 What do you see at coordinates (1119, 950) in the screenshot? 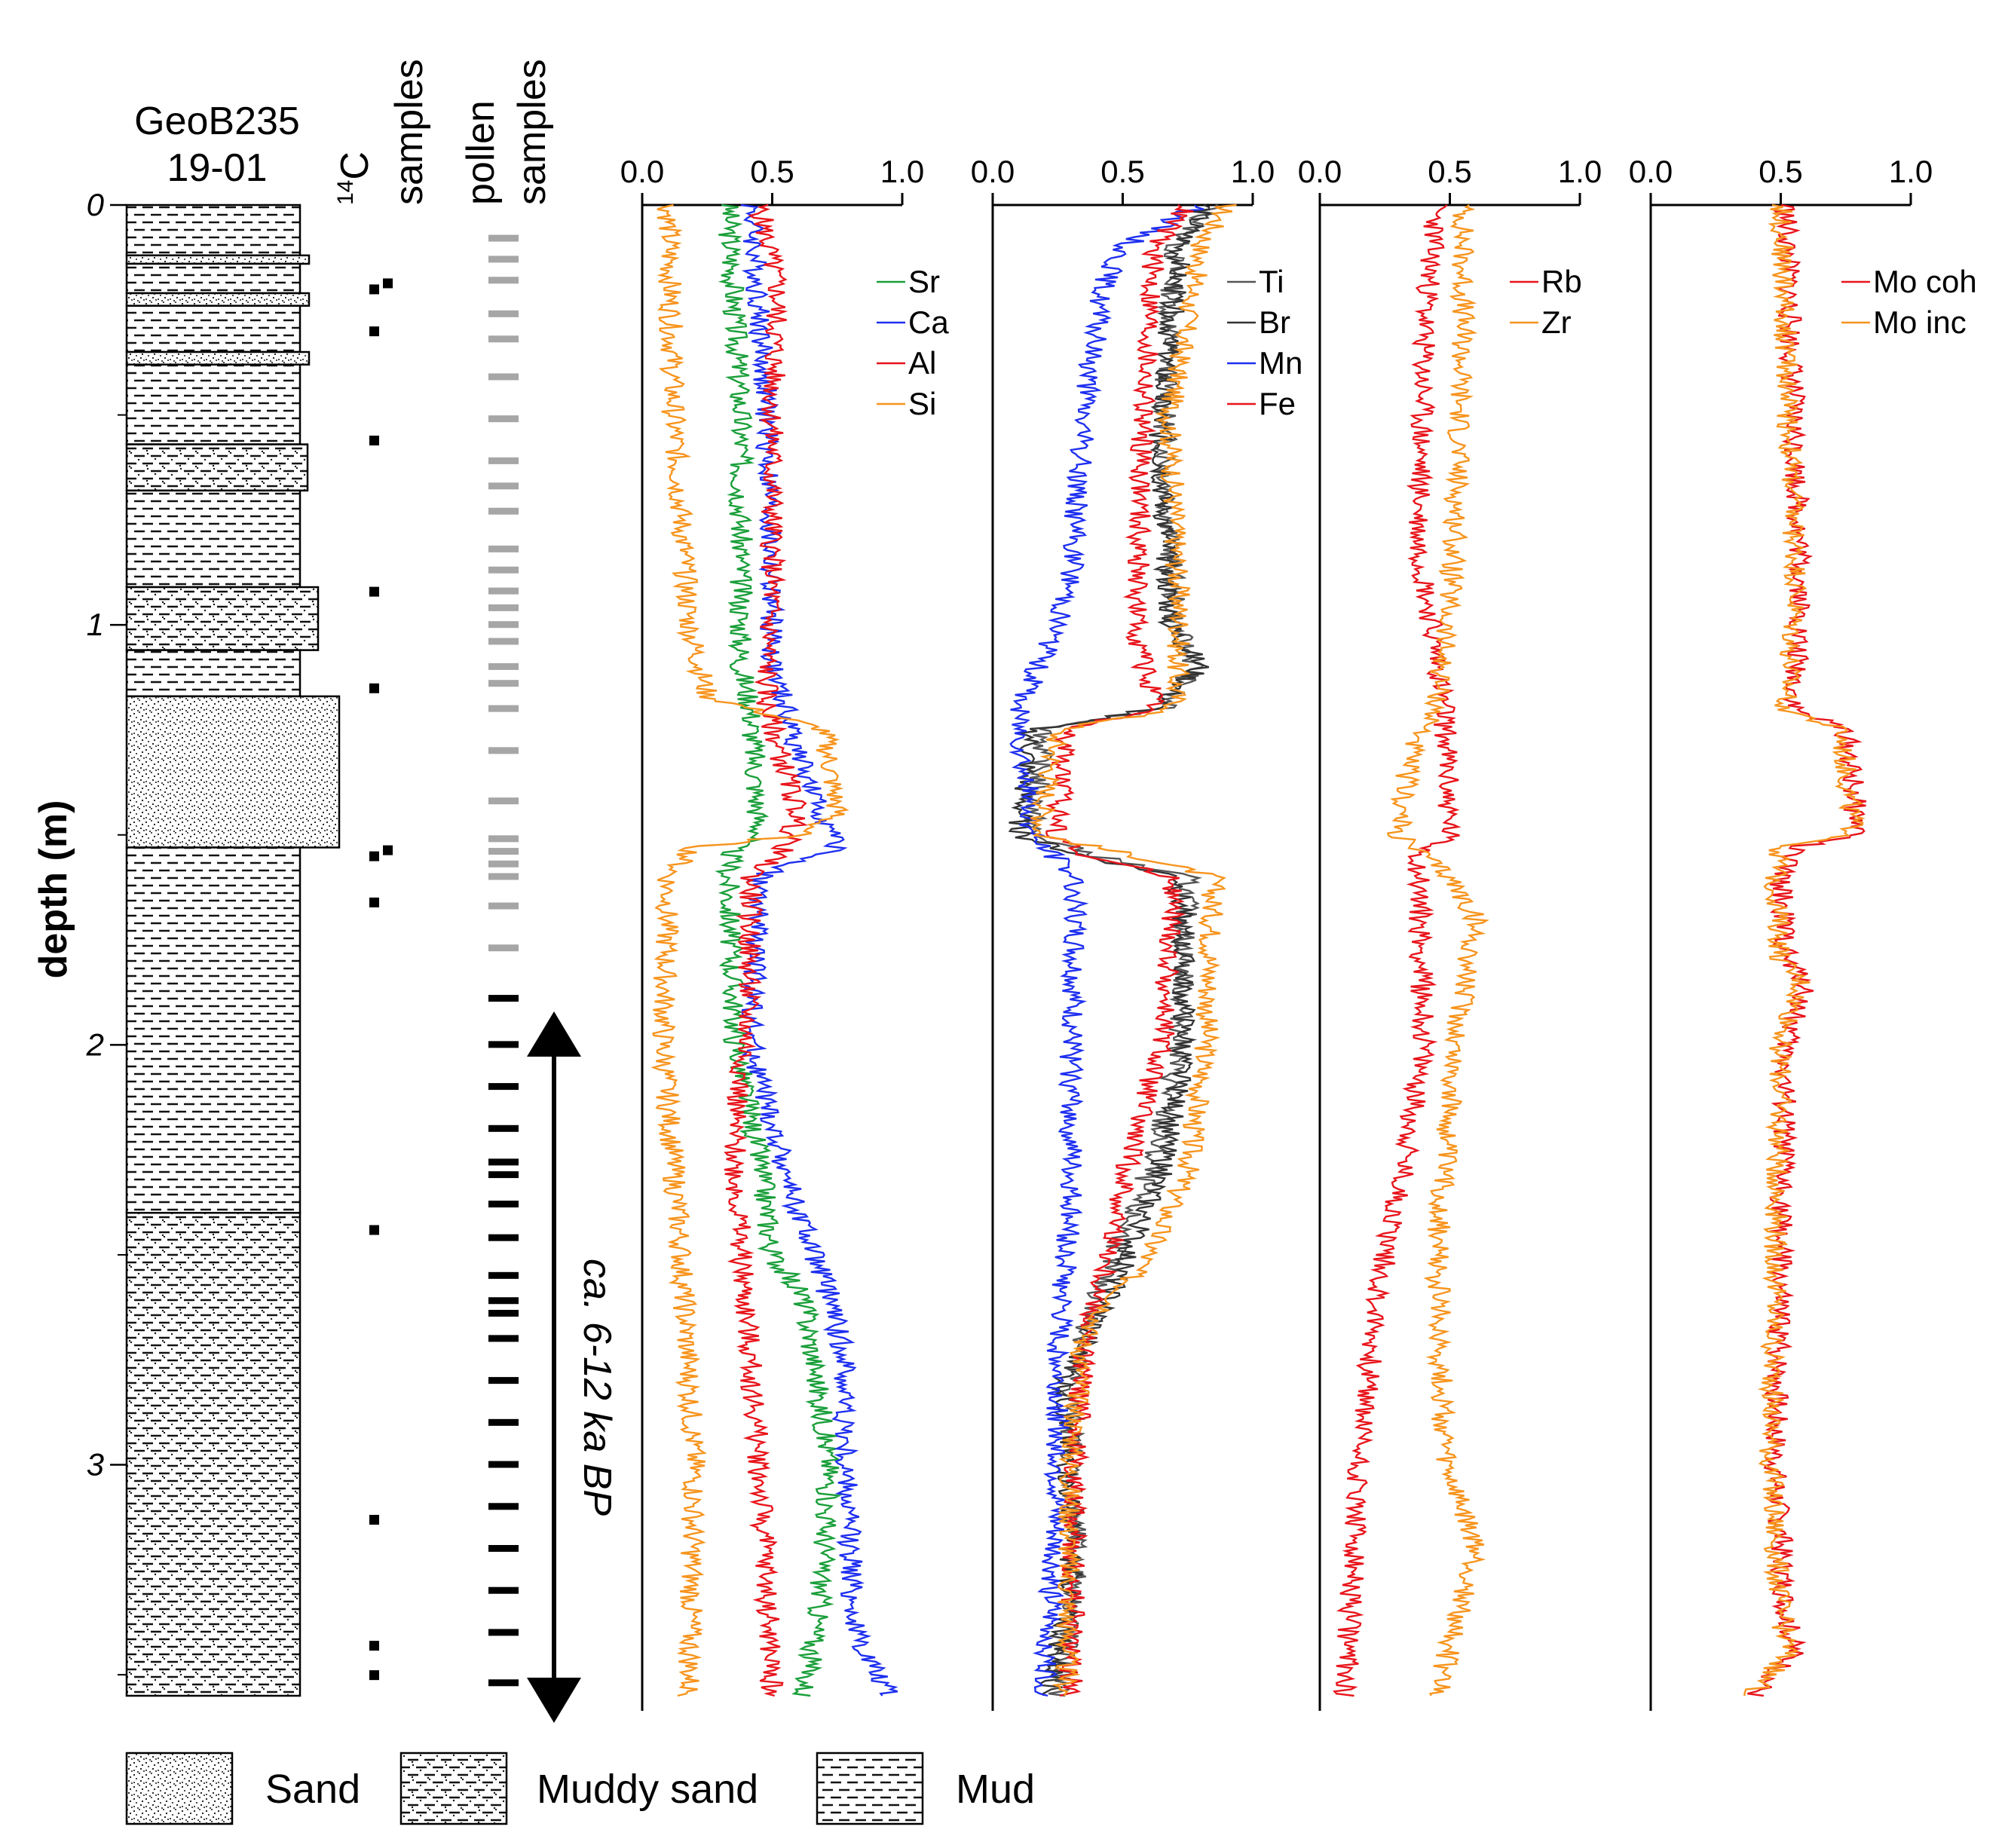
I see `series-line-fe` at bounding box center [1119, 950].